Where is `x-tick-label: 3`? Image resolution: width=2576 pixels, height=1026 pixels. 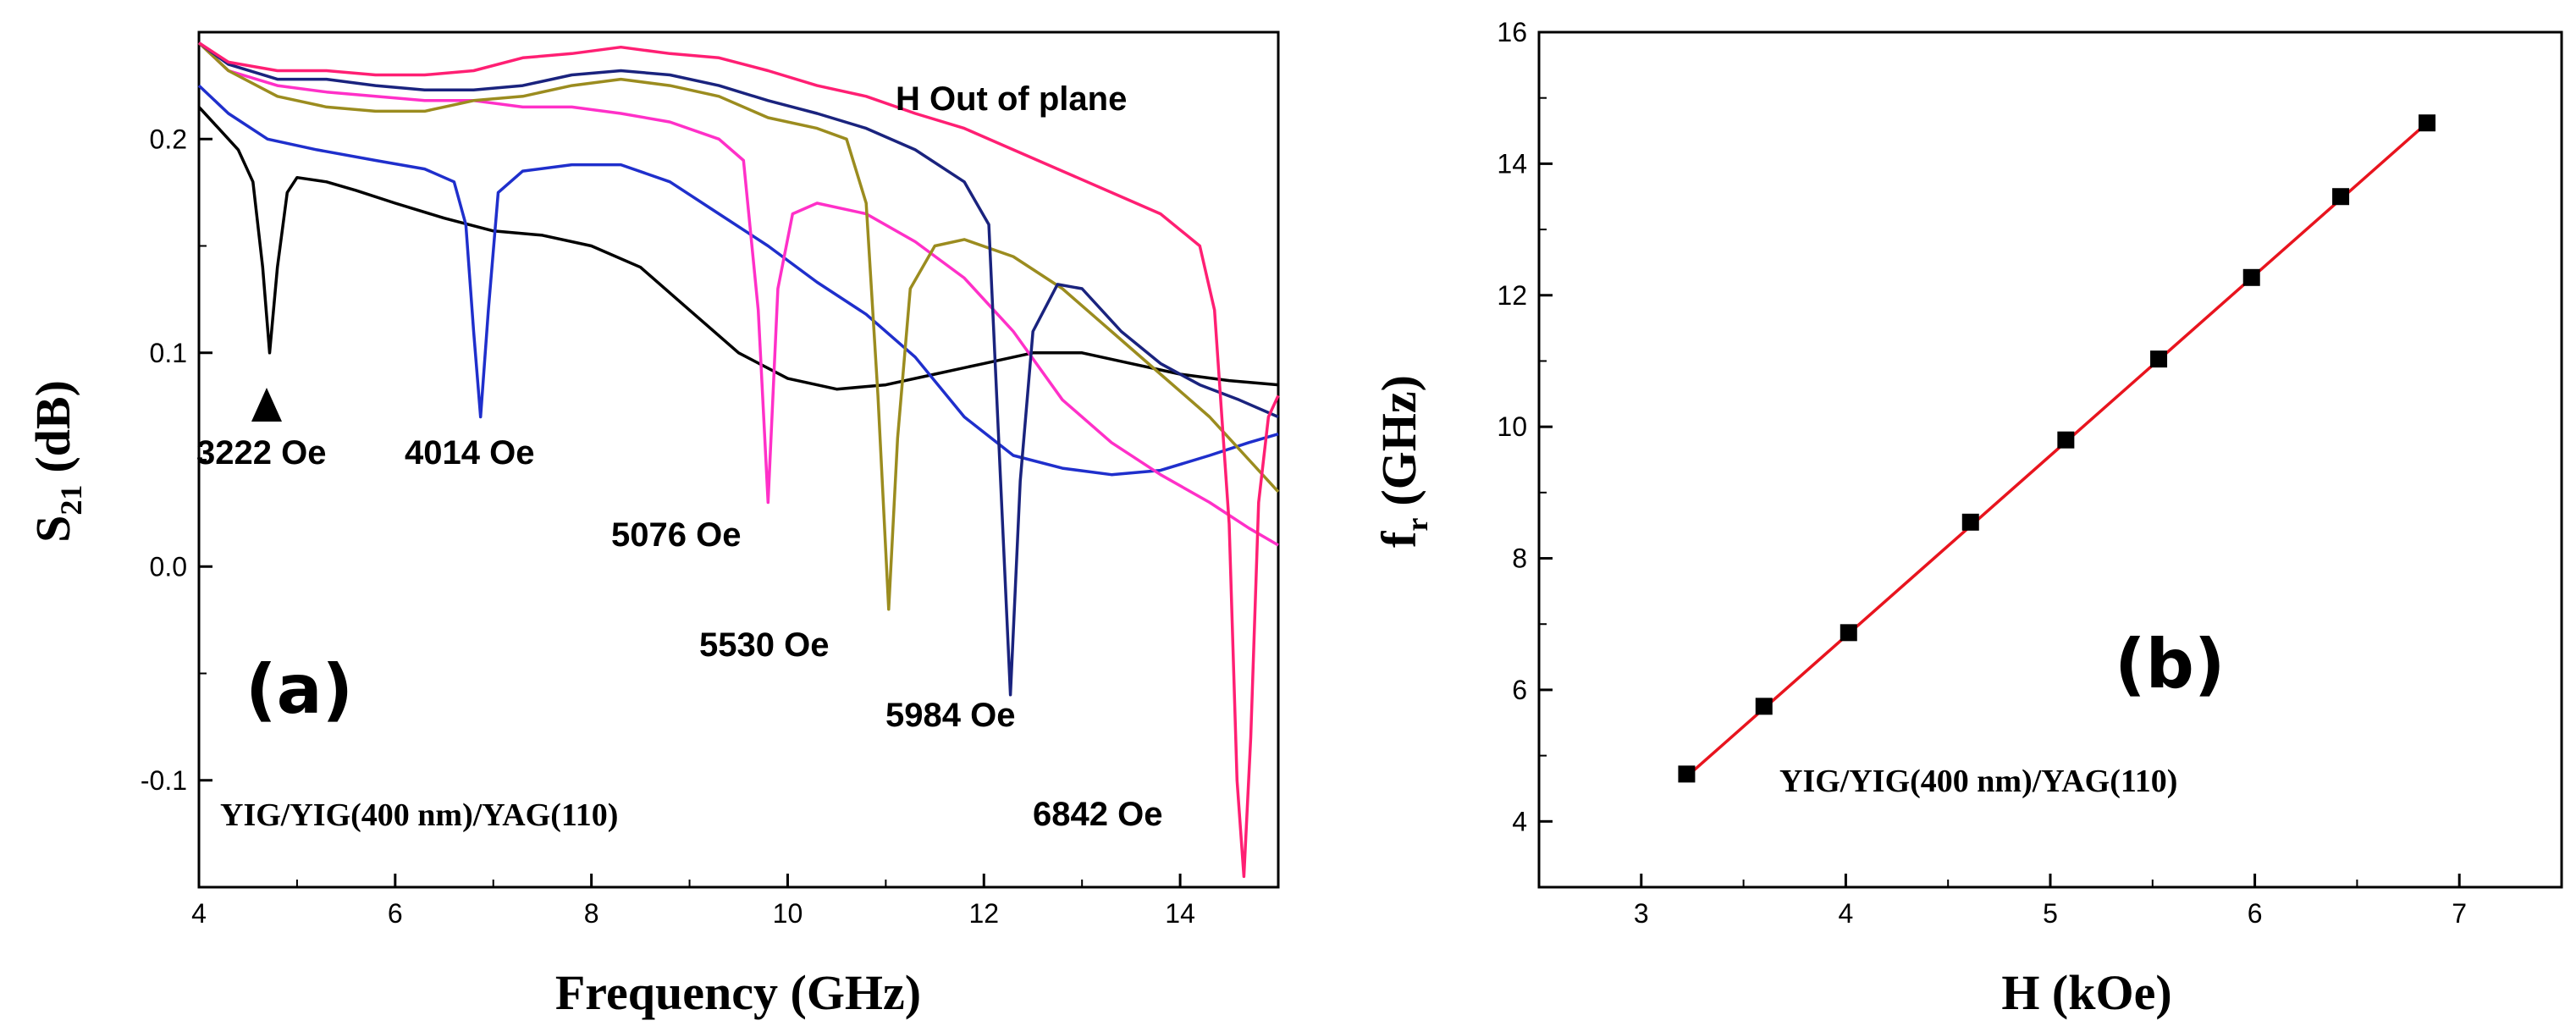 x-tick-label: 3 is located at coordinates (1642, 913).